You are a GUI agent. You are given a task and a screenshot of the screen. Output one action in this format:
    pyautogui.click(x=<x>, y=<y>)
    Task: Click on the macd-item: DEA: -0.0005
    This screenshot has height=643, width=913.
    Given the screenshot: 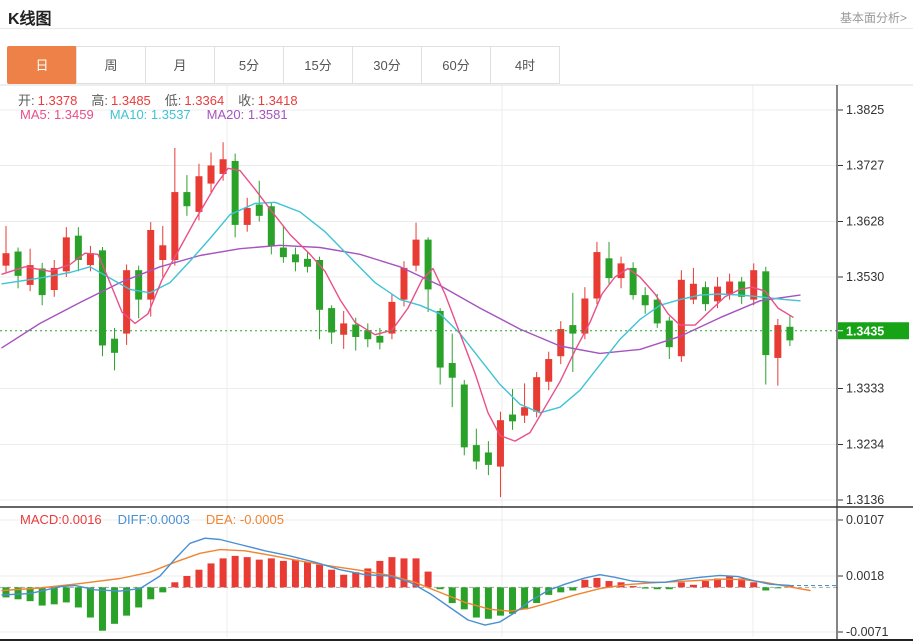 What is the action you would take?
    pyautogui.click(x=244, y=519)
    